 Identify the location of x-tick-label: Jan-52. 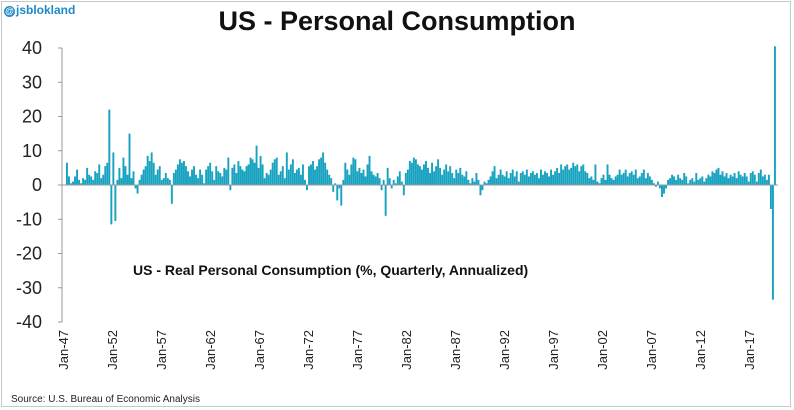
(112, 350).